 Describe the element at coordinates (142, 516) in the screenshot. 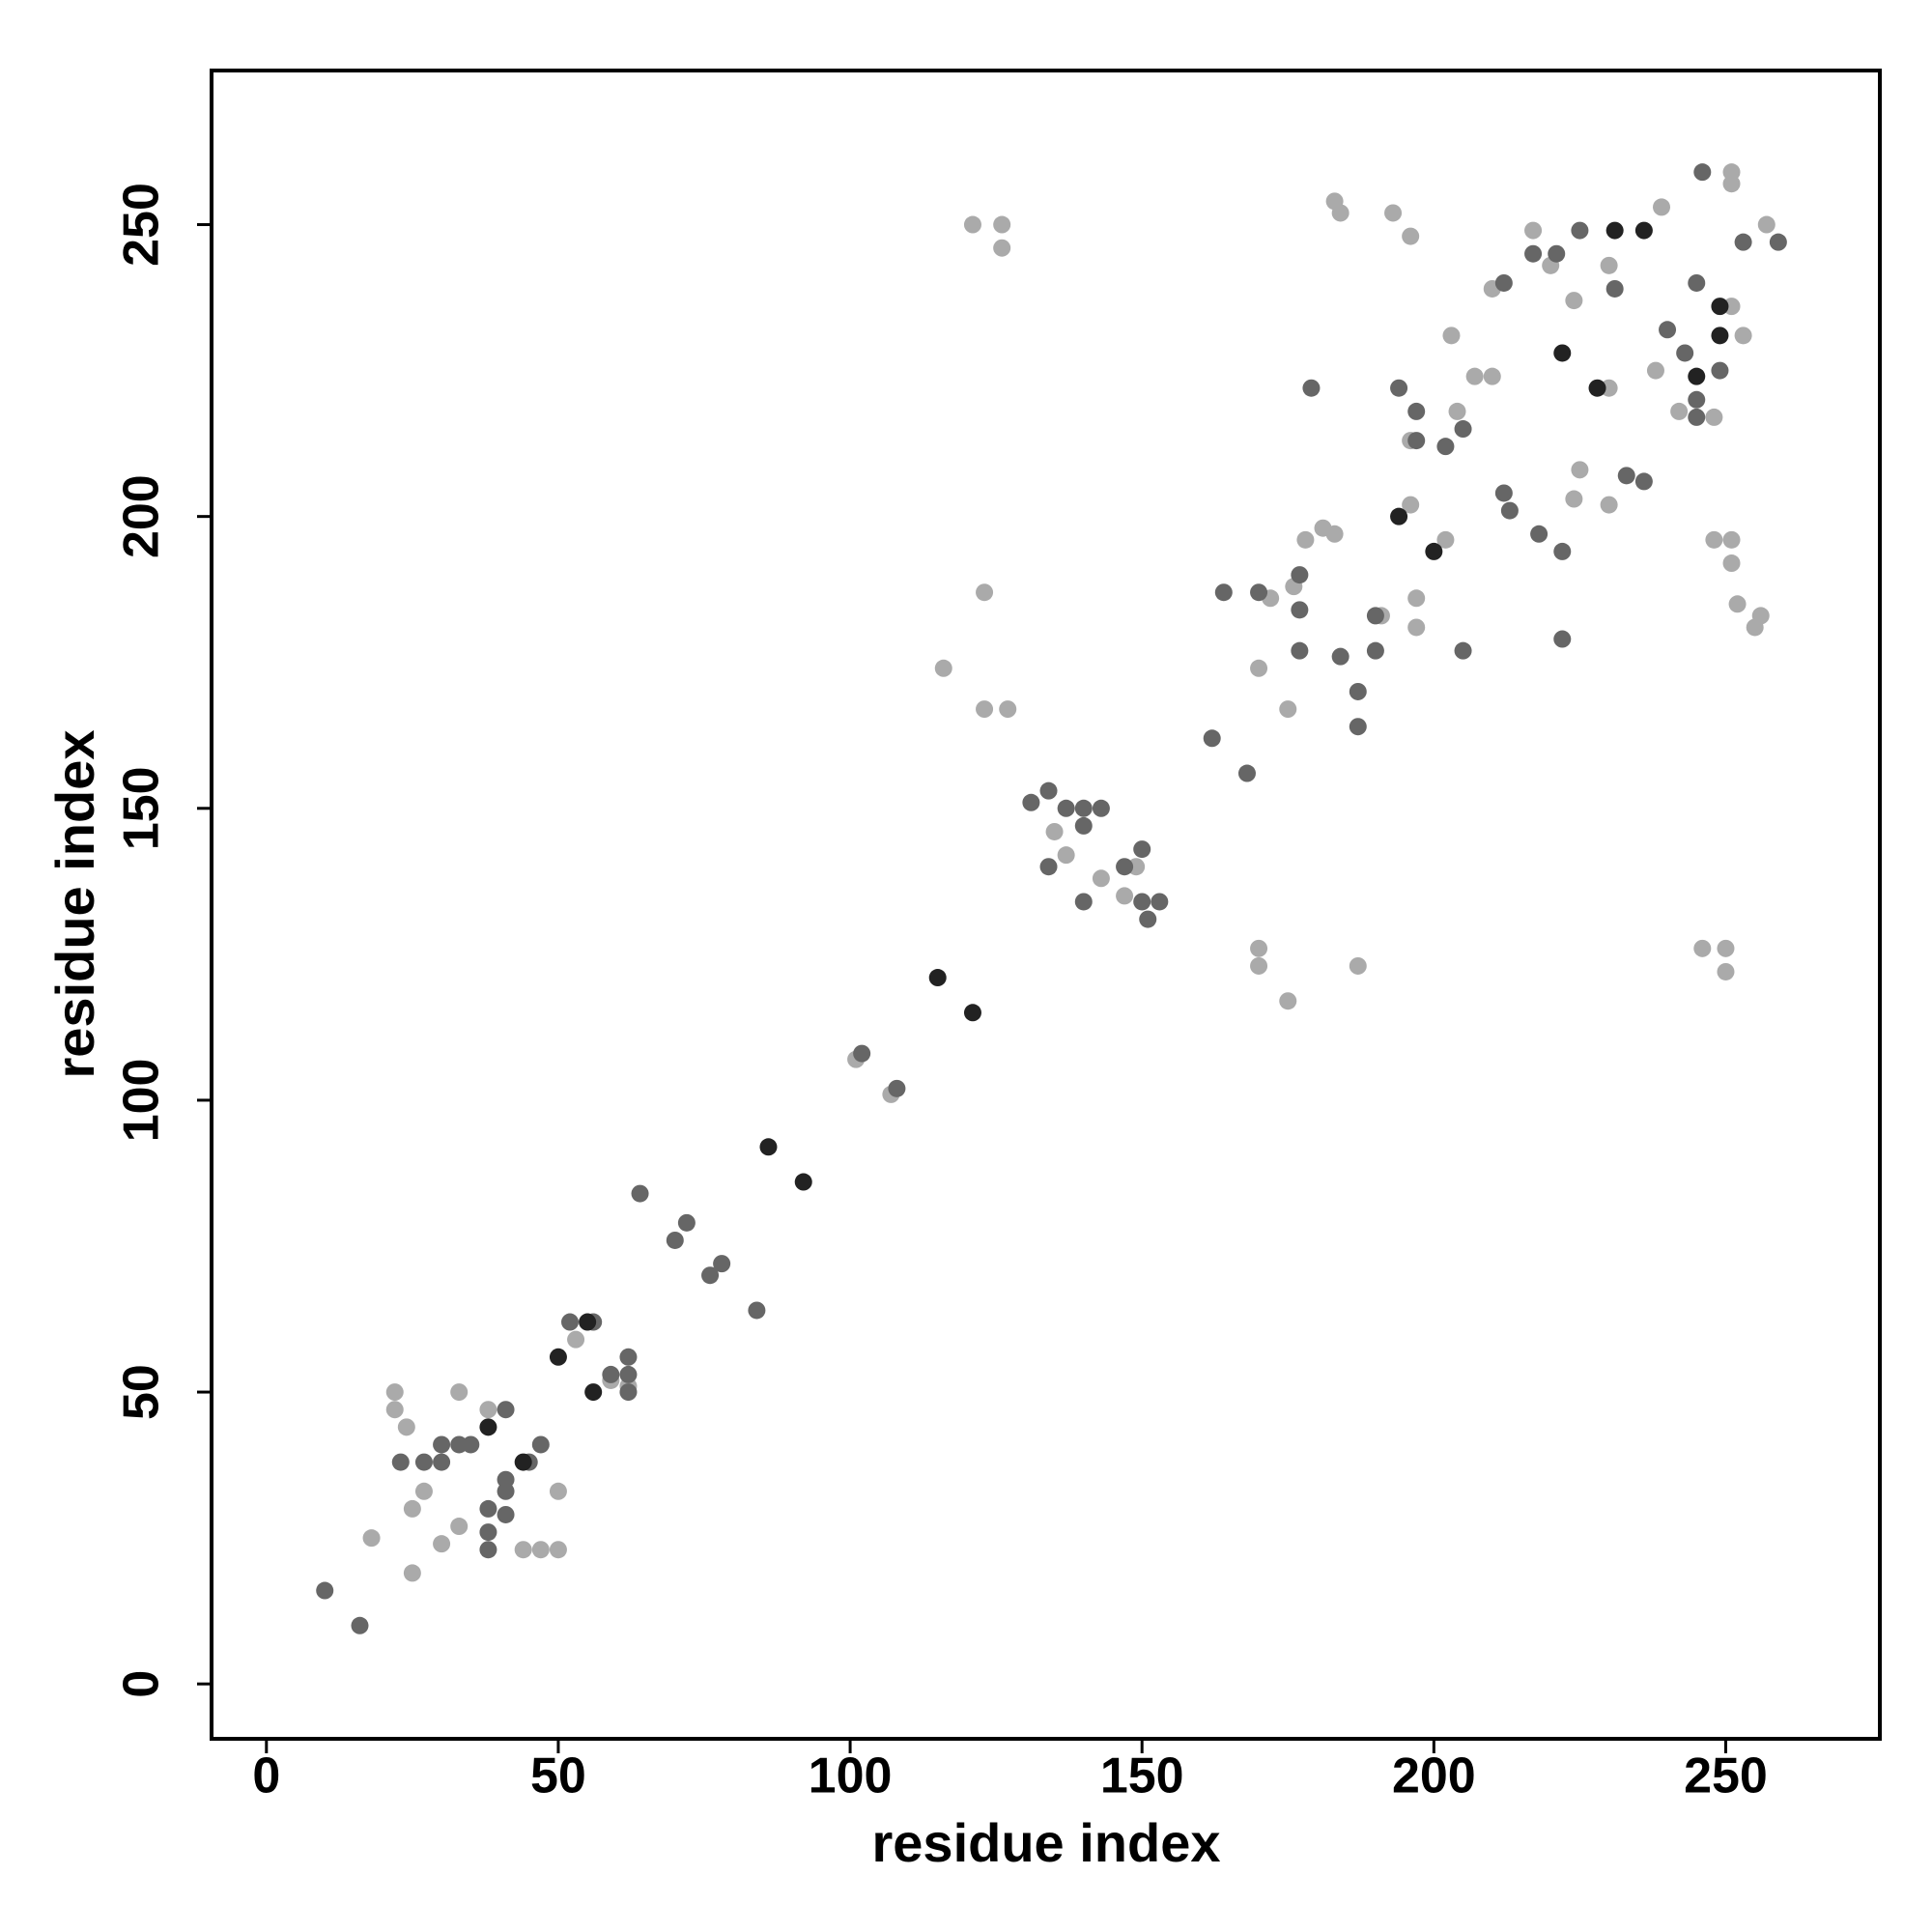

I see `y-tick-label: 200` at that location.